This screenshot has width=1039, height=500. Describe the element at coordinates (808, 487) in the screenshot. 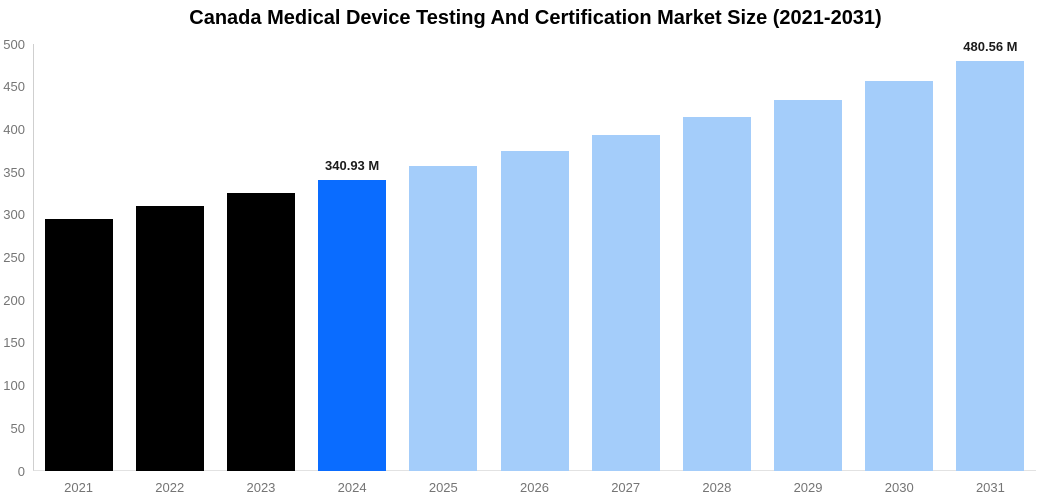

I see `x-axis-label-2029: 2029` at that location.